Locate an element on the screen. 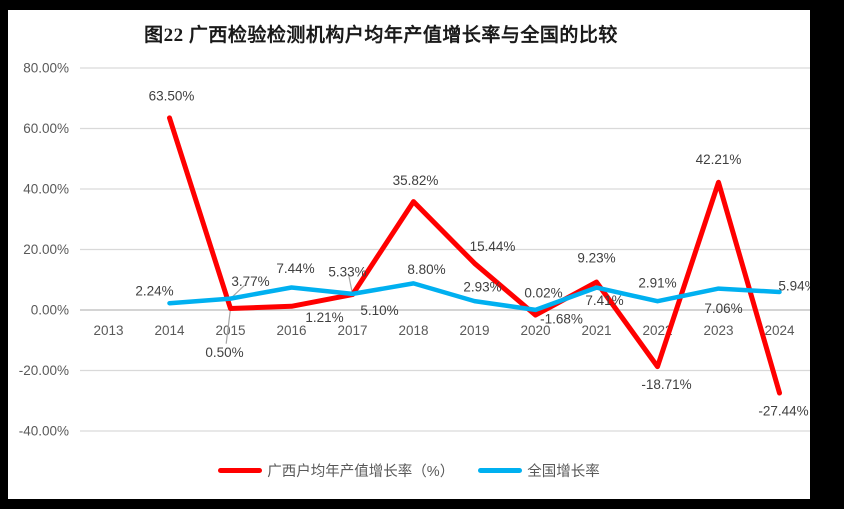 The height and width of the screenshot is (509, 844). data-label: 7.44% is located at coordinates (295, 268).